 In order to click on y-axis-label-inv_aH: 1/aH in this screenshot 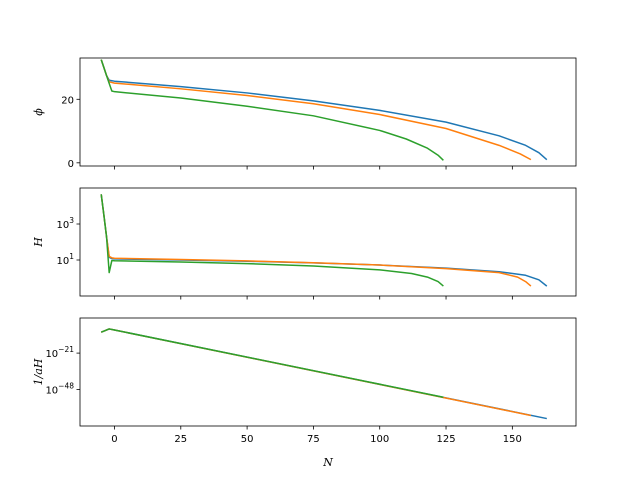, I will do `click(38, 371)`.